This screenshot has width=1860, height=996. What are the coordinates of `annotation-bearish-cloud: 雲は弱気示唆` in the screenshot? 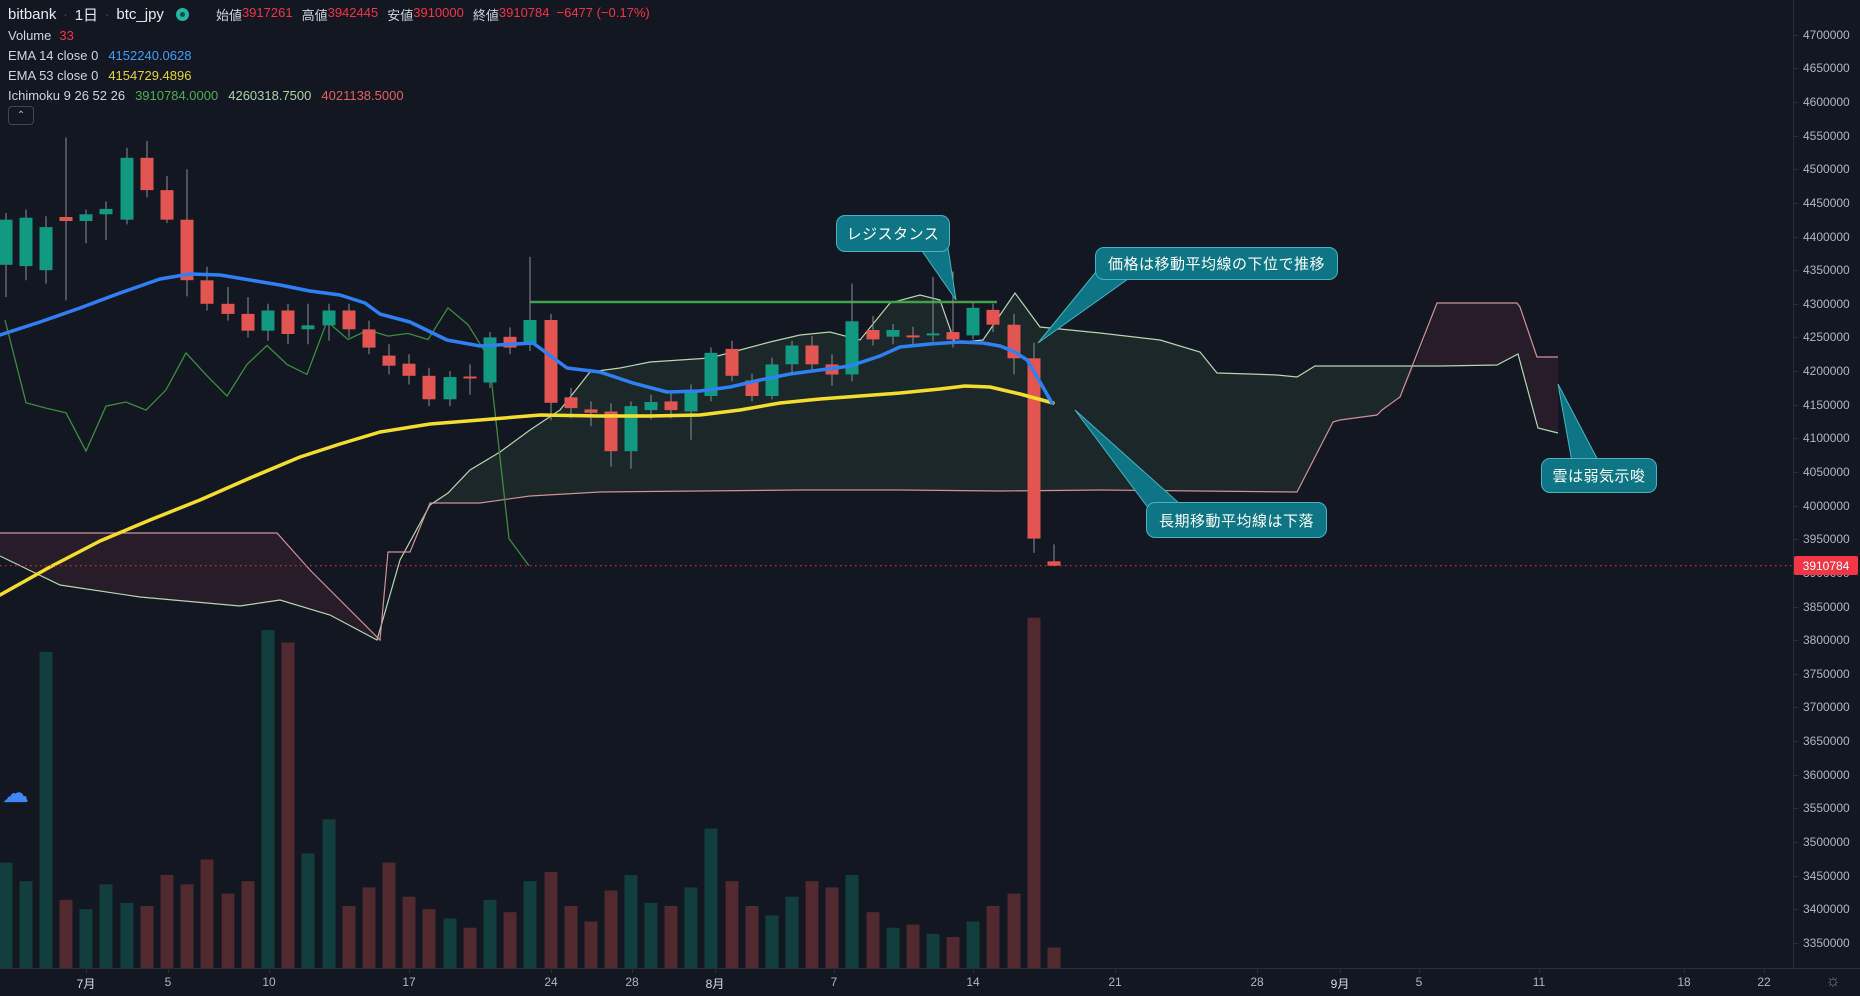 It's located at (1599, 475).